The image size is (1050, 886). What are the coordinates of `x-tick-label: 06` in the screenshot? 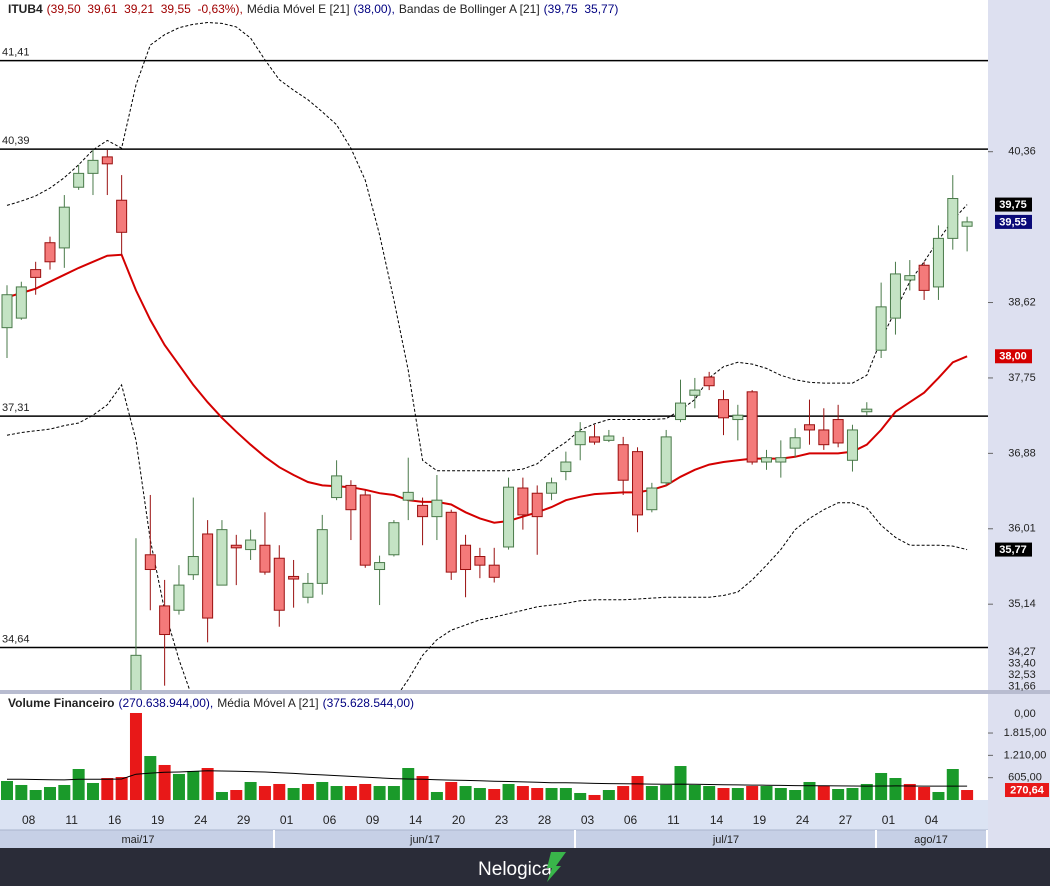 It's located at (330, 820).